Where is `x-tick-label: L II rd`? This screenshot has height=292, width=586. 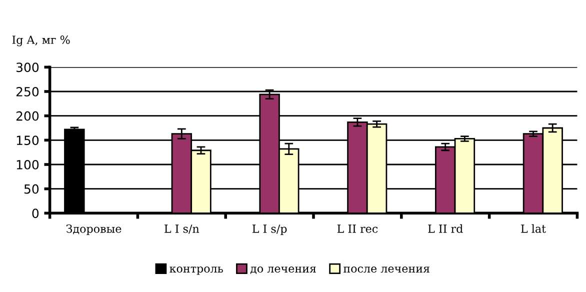
x-tick-label: L II rd is located at coordinates (445, 228).